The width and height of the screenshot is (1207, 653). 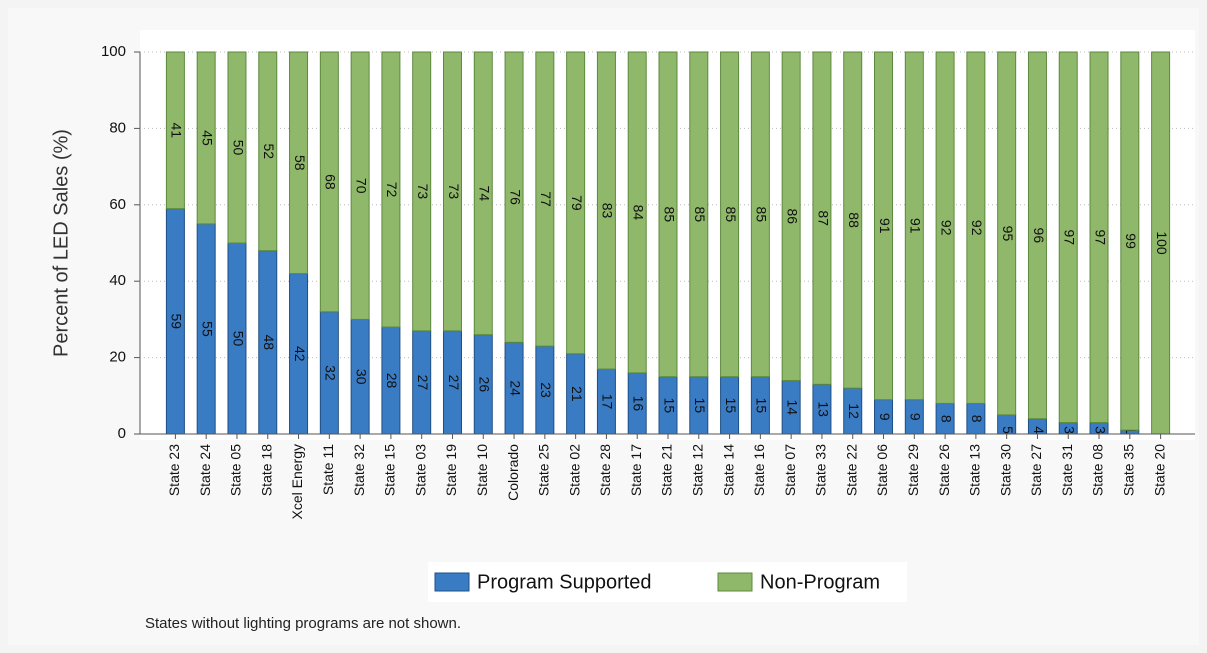 What do you see at coordinates (728, 470) in the screenshot?
I see `x-tick-label: State 14` at bounding box center [728, 470].